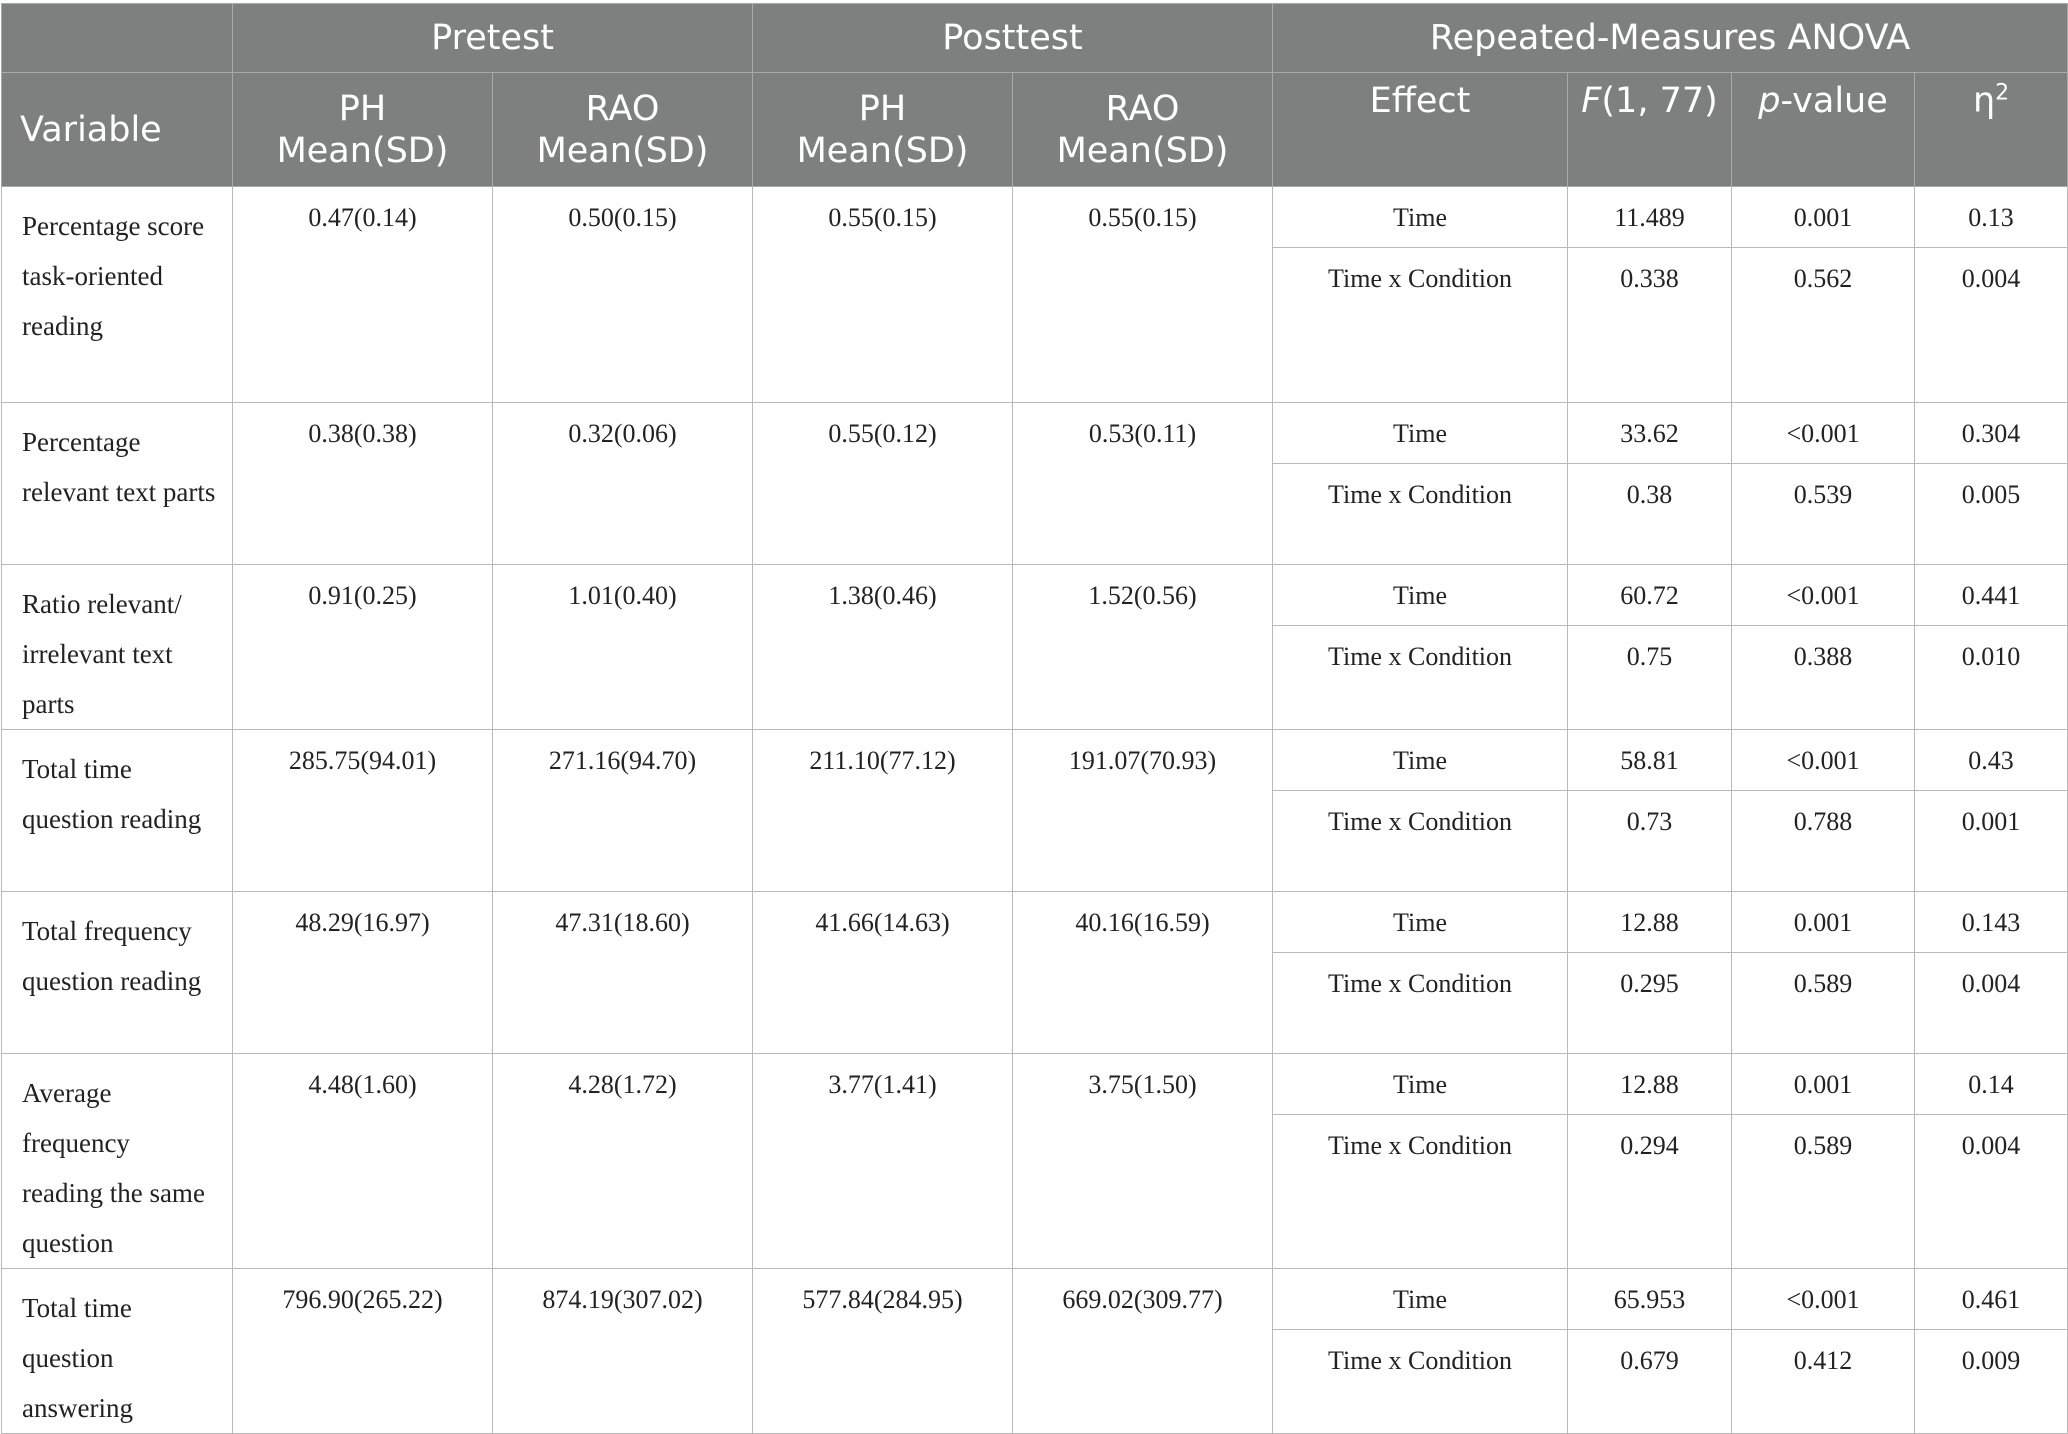  Describe the element at coordinates (1650, 677) in the screenshot. I see `f-value-cell: 0.75` at that location.